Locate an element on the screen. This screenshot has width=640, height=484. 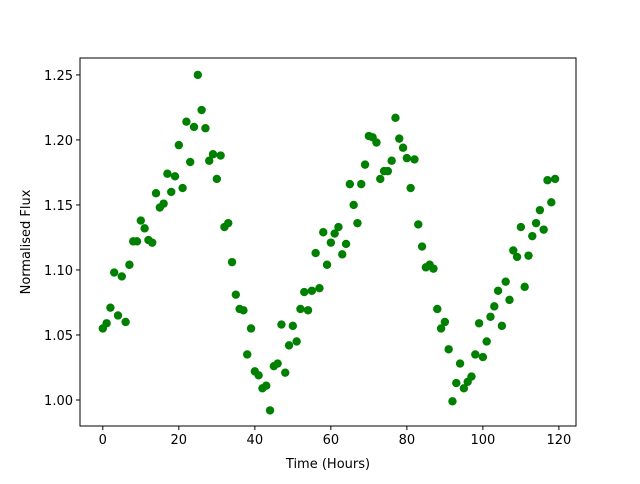
x-tick-label: 80 is located at coordinates (407, 440).